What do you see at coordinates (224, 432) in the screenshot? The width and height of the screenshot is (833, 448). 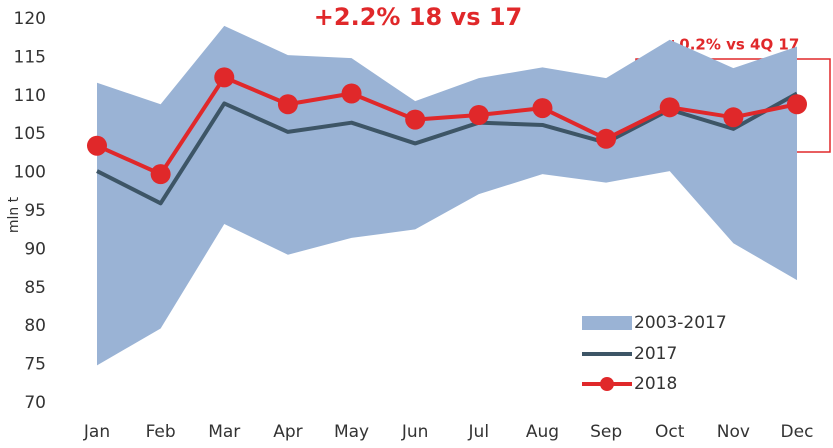 I see `x-tick-label: Mar` at bounding box center [224, 432].